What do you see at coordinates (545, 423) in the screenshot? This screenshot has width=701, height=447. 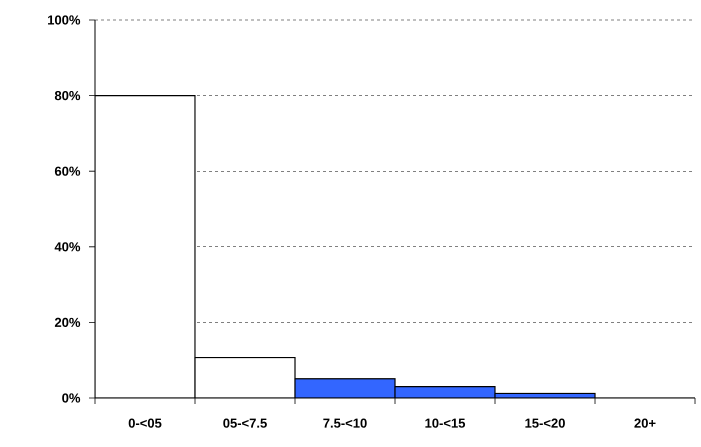 I see `x-tick-label: 15-<20` at bounding box center [545, 423].